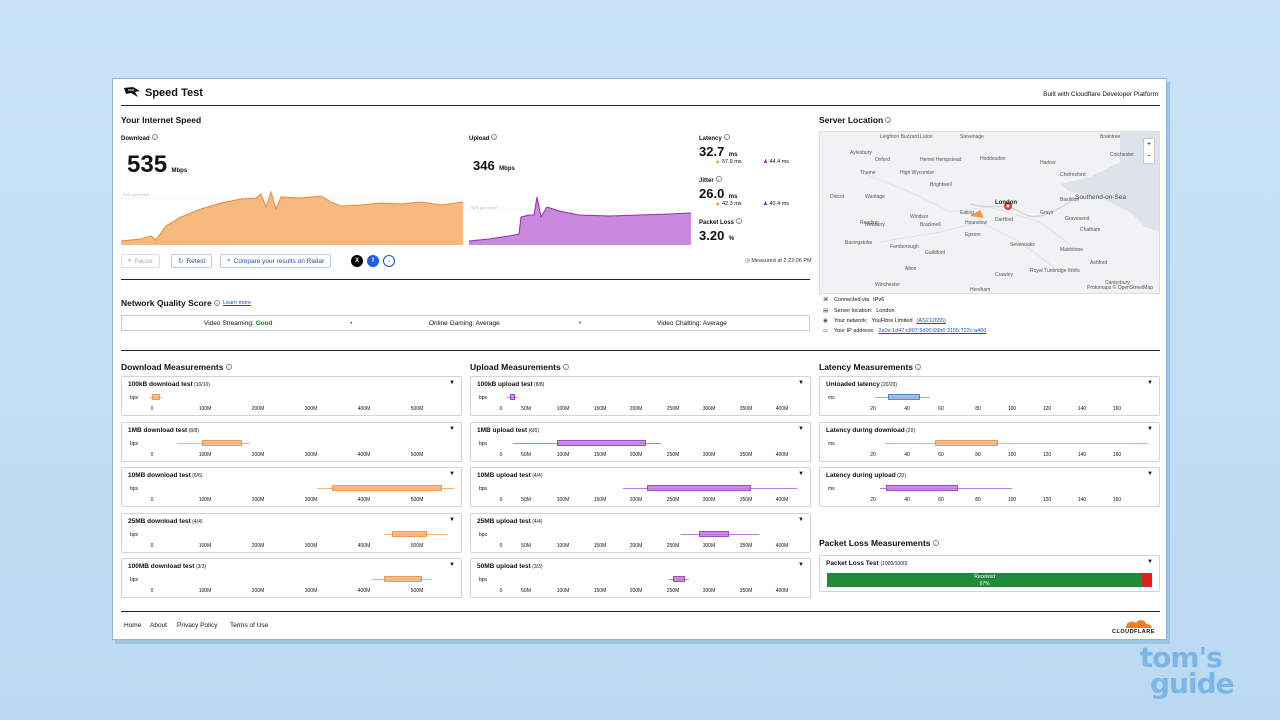  I want to click on map-town-label: Guildford, so click(935, 253).